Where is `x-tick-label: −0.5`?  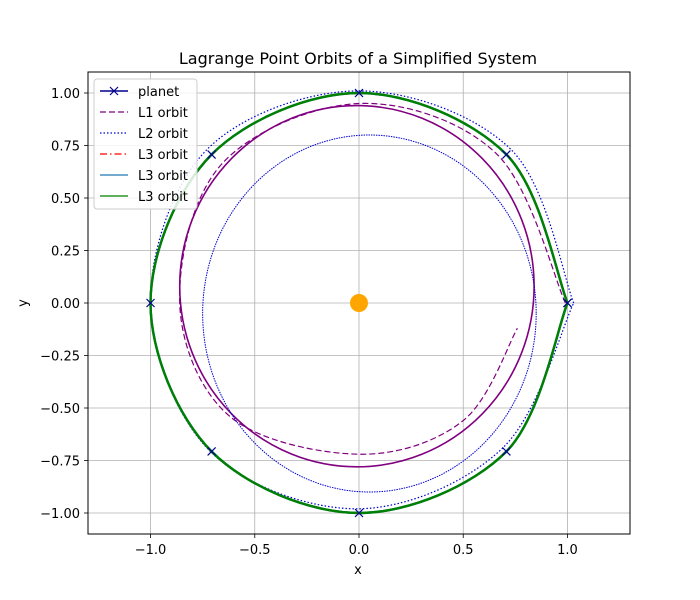
x-tick-label: −0.5 is located at coordinates (255, 550).